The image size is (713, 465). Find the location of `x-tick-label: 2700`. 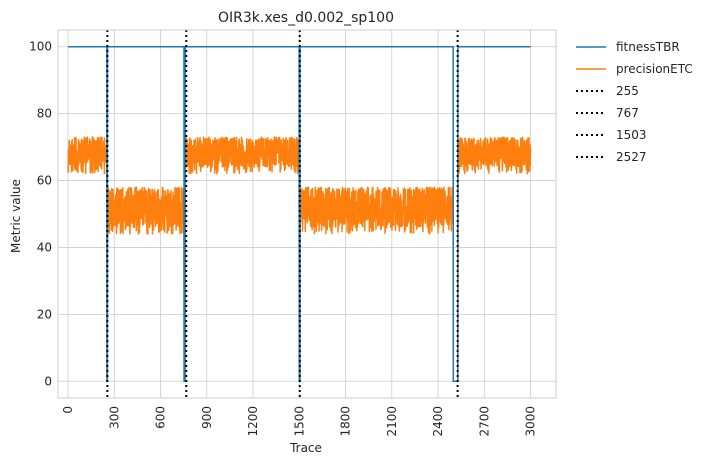

x-tick-label: 2700 is located at coordinates (484, 421).